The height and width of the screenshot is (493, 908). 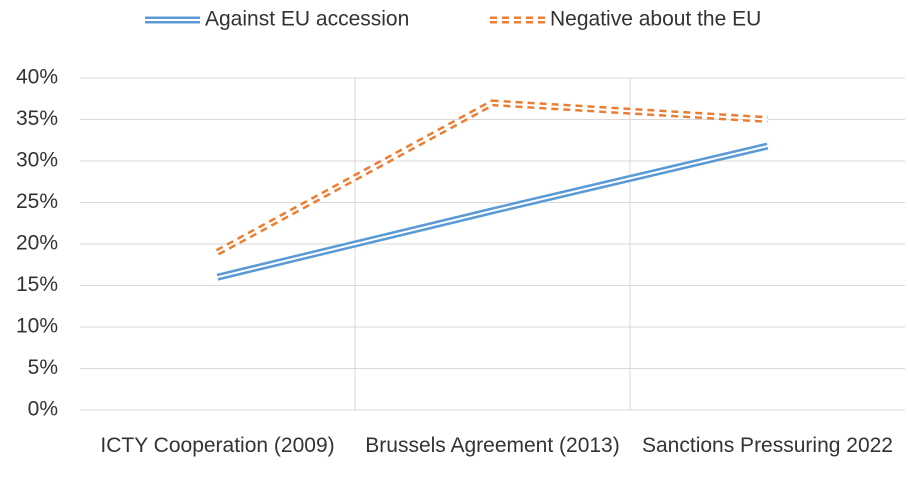 I want to click on x-tick-label: Sanctions Pressuring 2022, so click(x=767, y=445).